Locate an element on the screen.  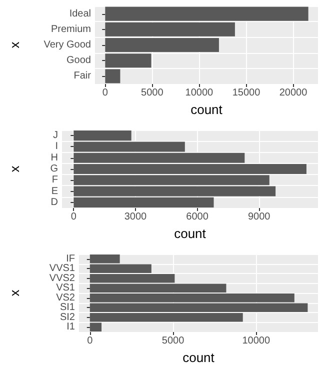
y-tick-label: F is located at coordinates (55, 180).